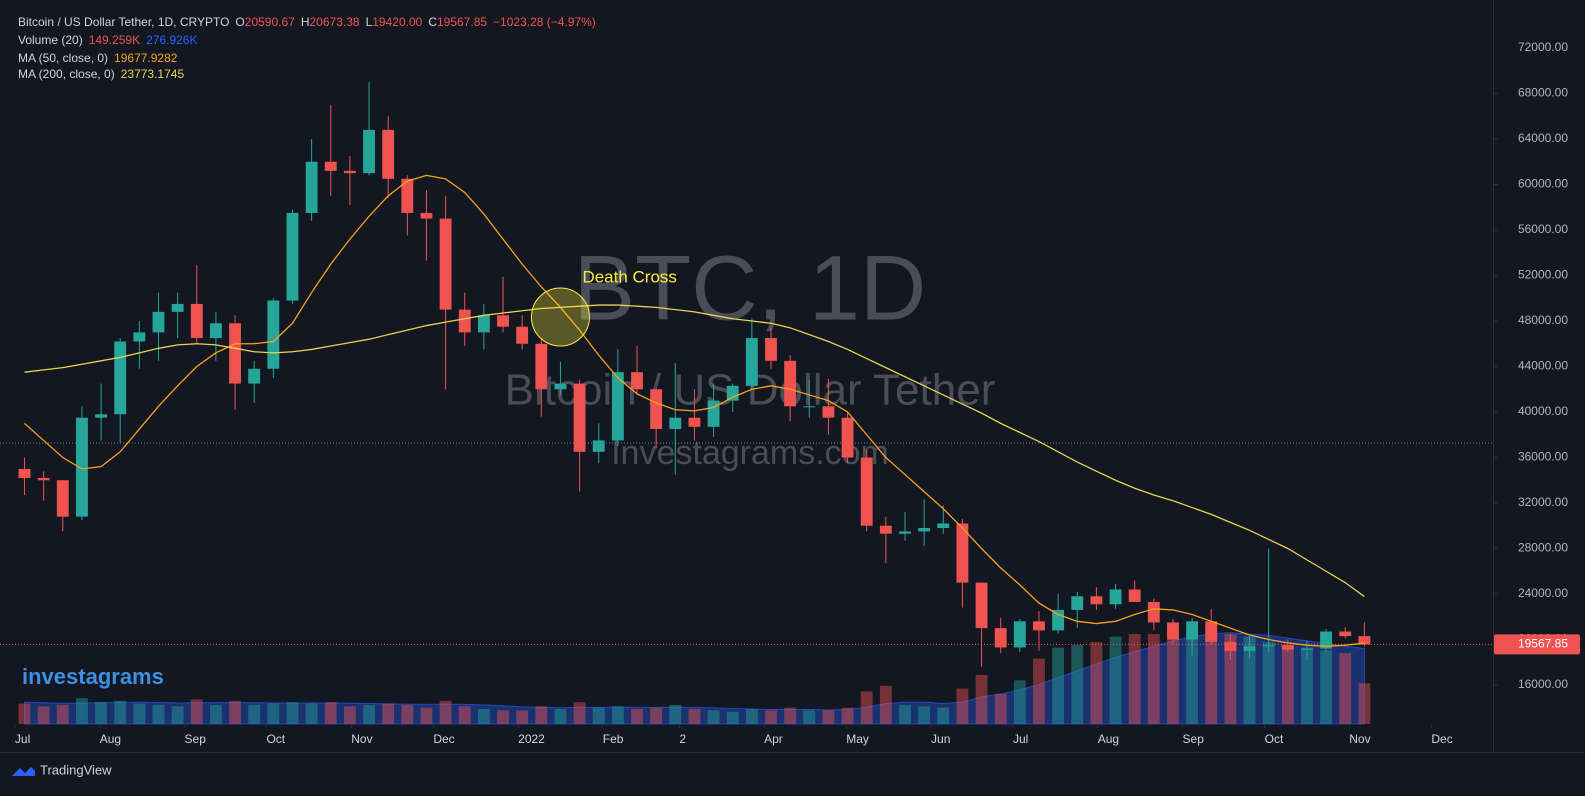 The width and height of the screenshot is (1585, 796). Describe the element at coordinates (114, 40) in the screenshot. I see `indicator-value: 149.259K` at that location.